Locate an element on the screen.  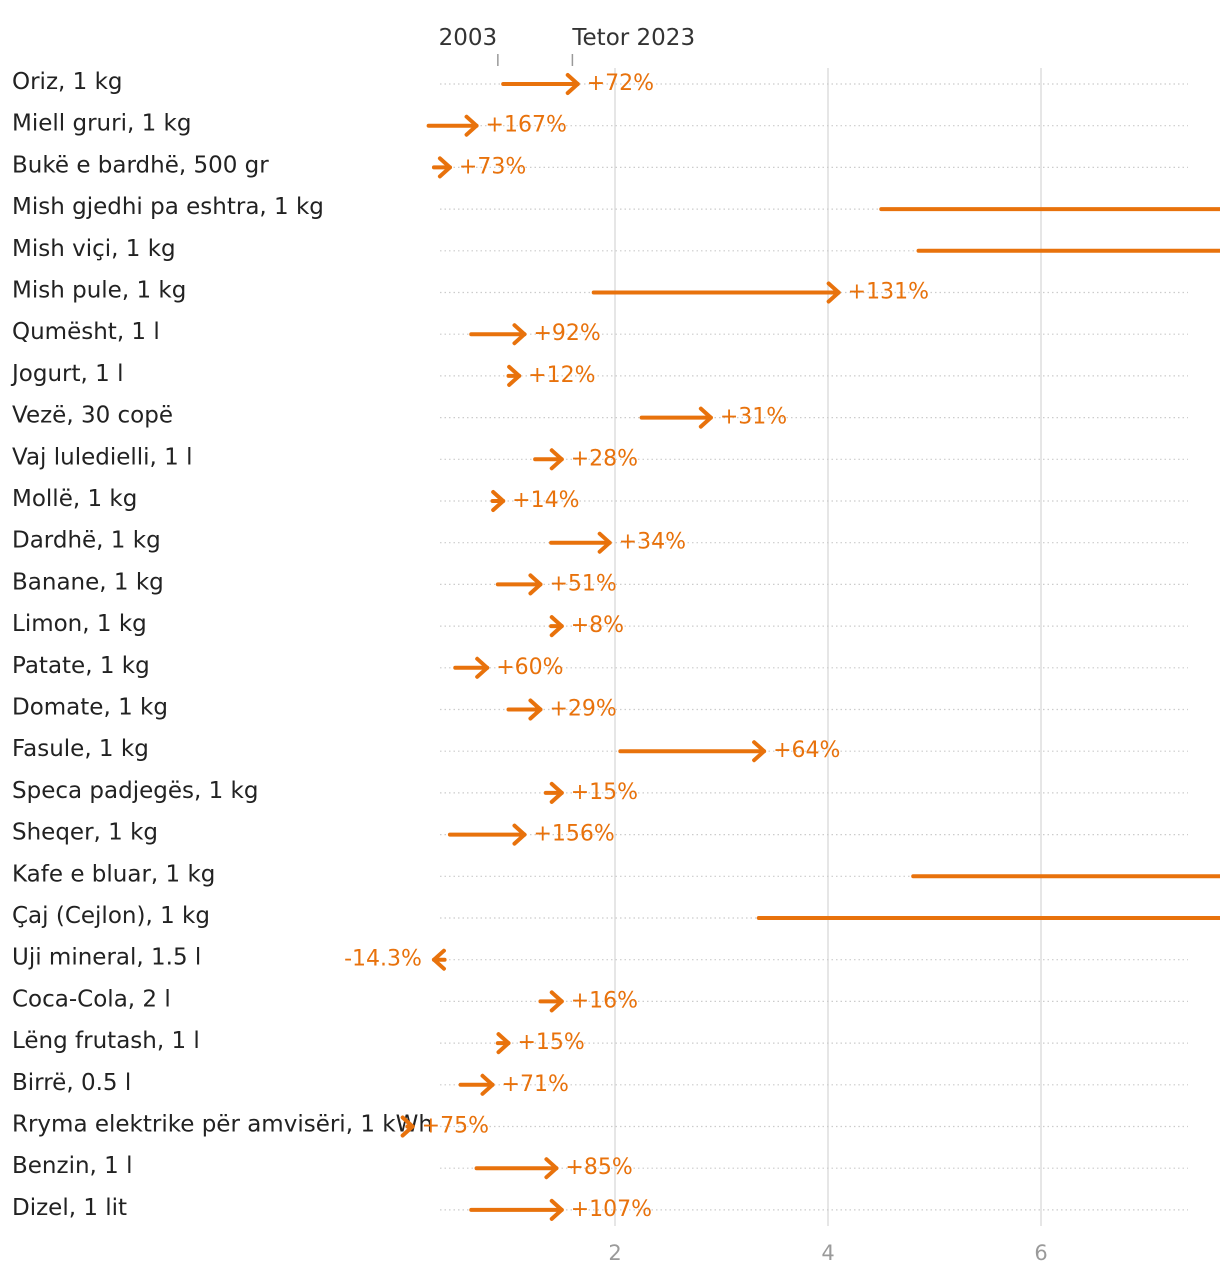
change-label: +72% is located at coordinates (620, 83).